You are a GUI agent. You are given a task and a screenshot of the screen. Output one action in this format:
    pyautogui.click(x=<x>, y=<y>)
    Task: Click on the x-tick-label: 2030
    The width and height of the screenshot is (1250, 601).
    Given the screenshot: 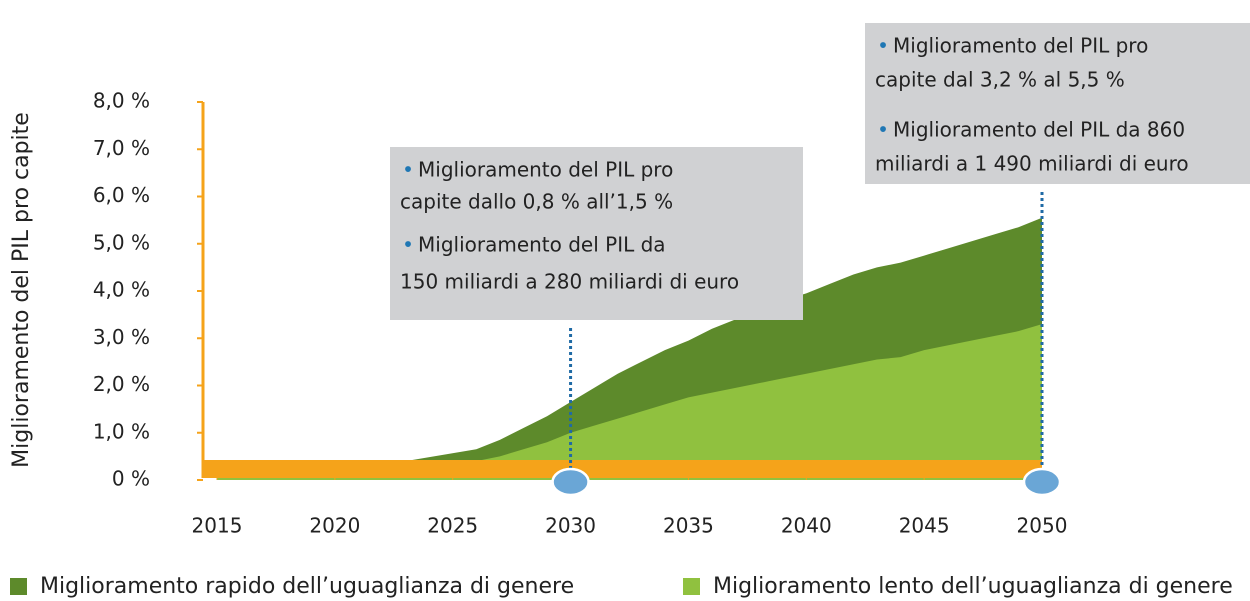 What is the action you would take?
    pyautogui.click(x=570, y=526)
    